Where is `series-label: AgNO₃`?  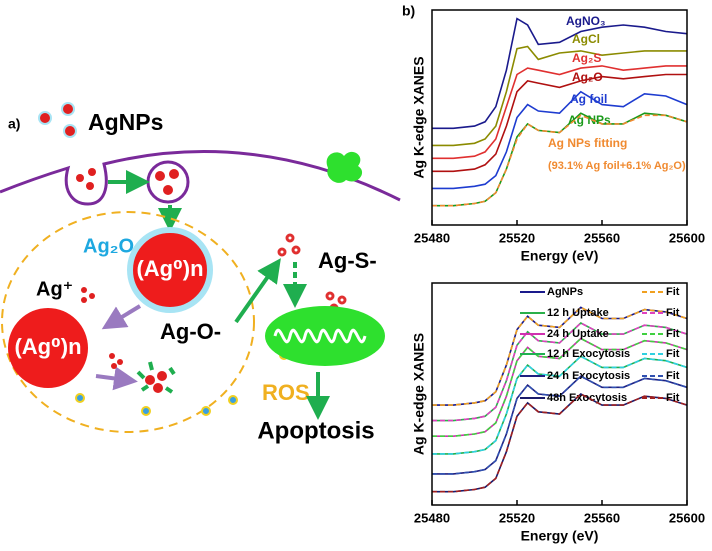
series-label: AgNO₃ is located at coordinates (586, 21).